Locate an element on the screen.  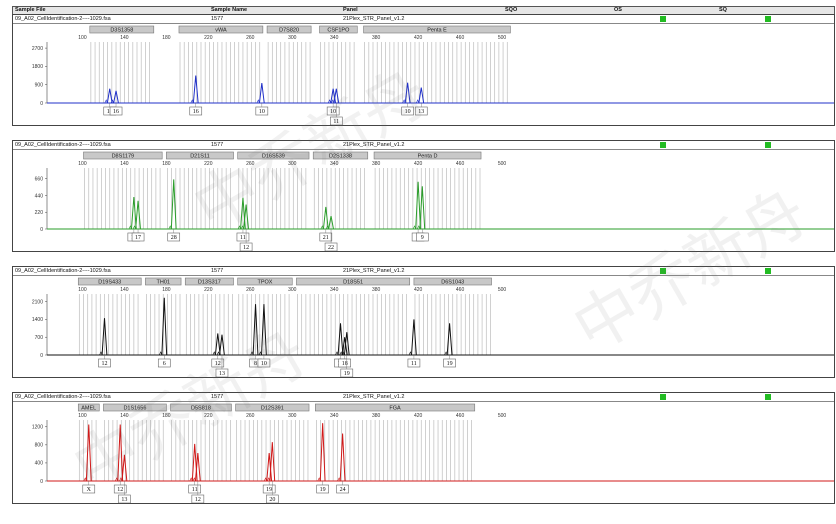
allele-call-20: 20 is located at coordinates (272, 492).